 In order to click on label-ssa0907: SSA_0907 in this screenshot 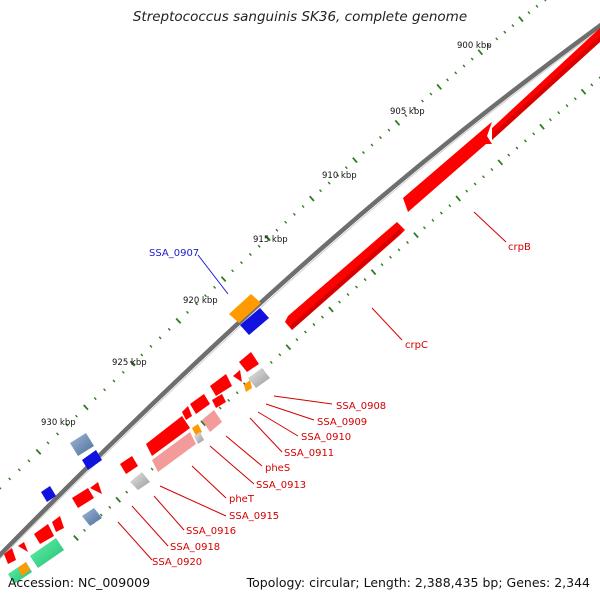, I will do `click(174, 253)`.